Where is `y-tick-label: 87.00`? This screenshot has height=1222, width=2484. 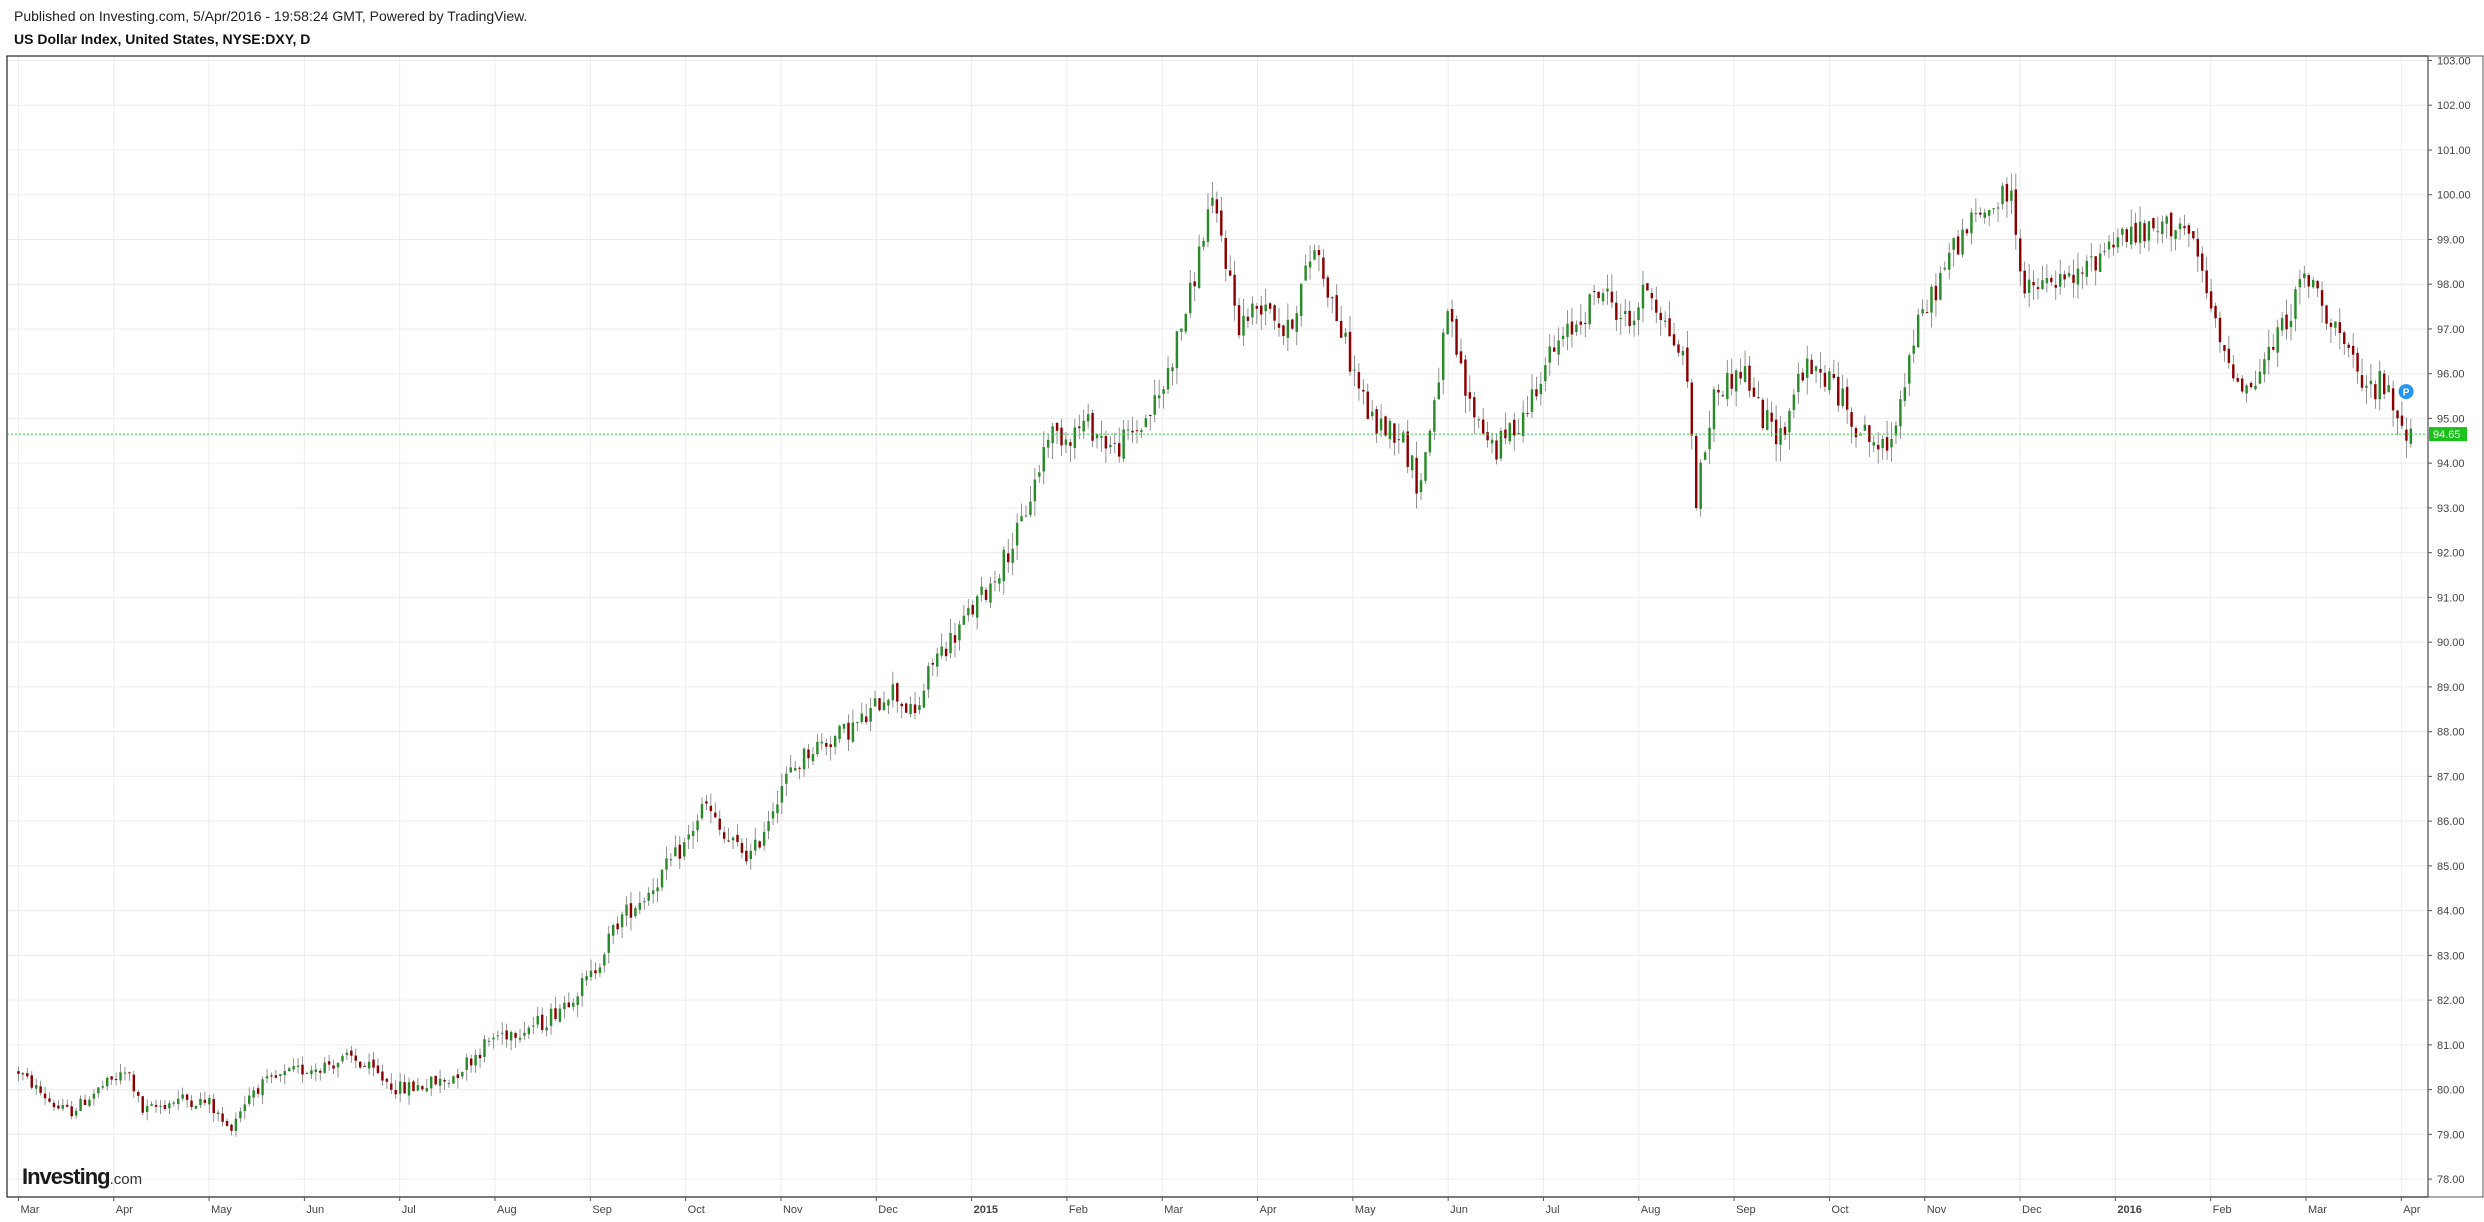 y-tick-label: 87.00 is located at coordinates (2451, 777).